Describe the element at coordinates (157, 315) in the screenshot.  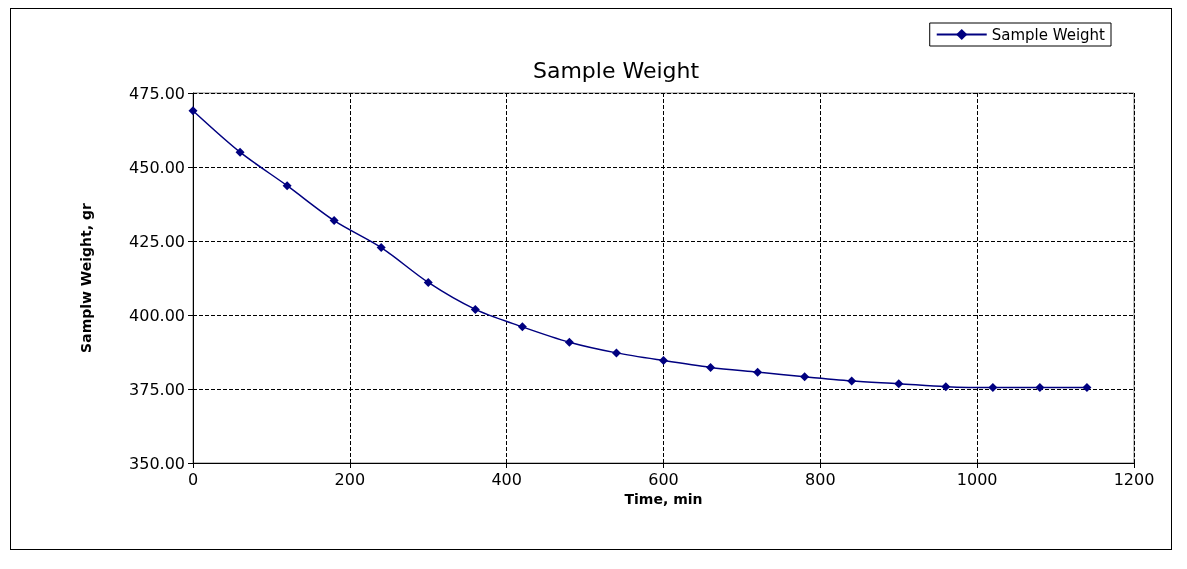
I see `y-tick-label: 400.00` at that location.